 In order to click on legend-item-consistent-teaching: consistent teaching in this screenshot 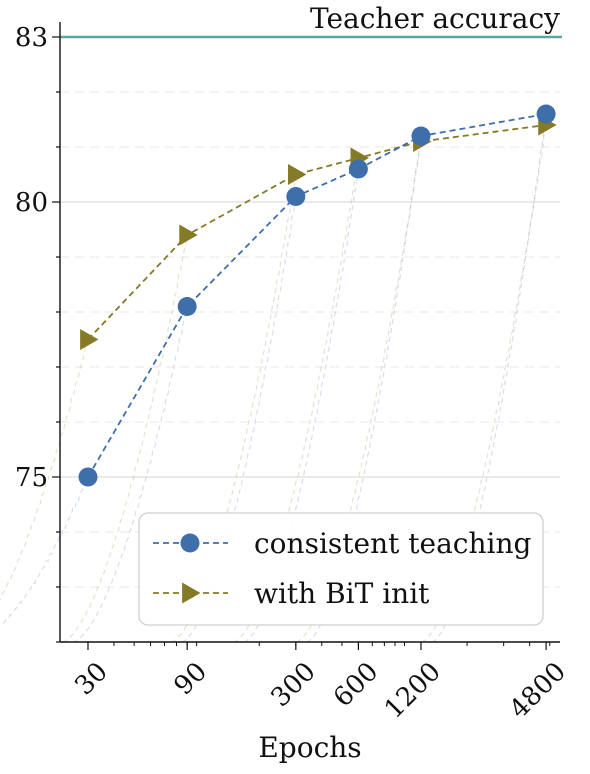, I will do `click(342, 543)`.